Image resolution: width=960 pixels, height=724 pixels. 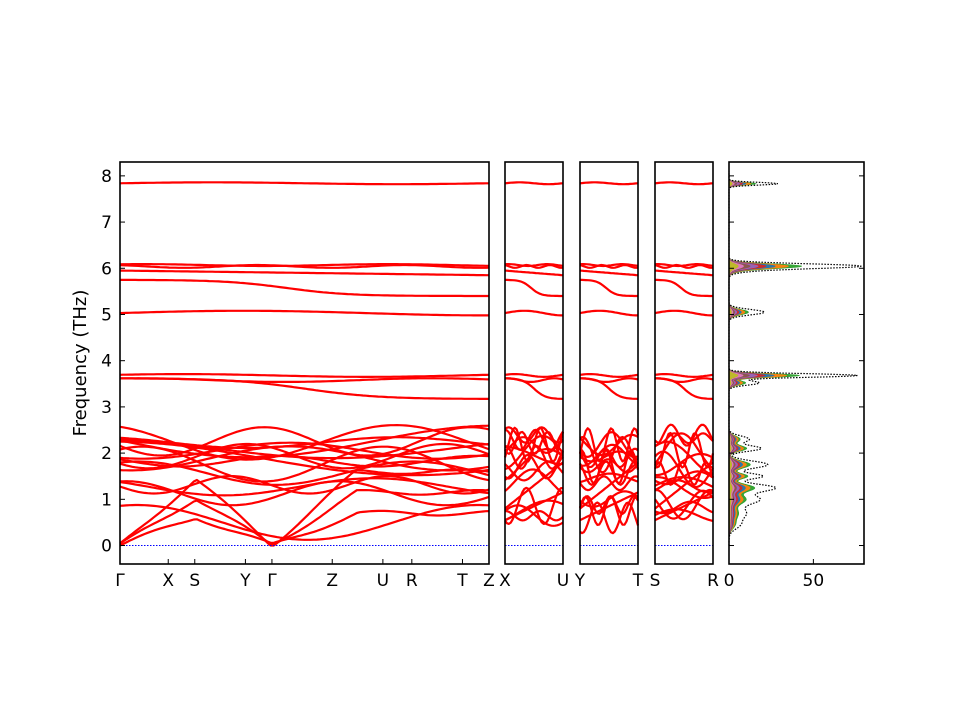 What do you see at coordinates (106, 408) in the screenshot?
I see `y-tick-label: 3` at bounding box center [106, 408].